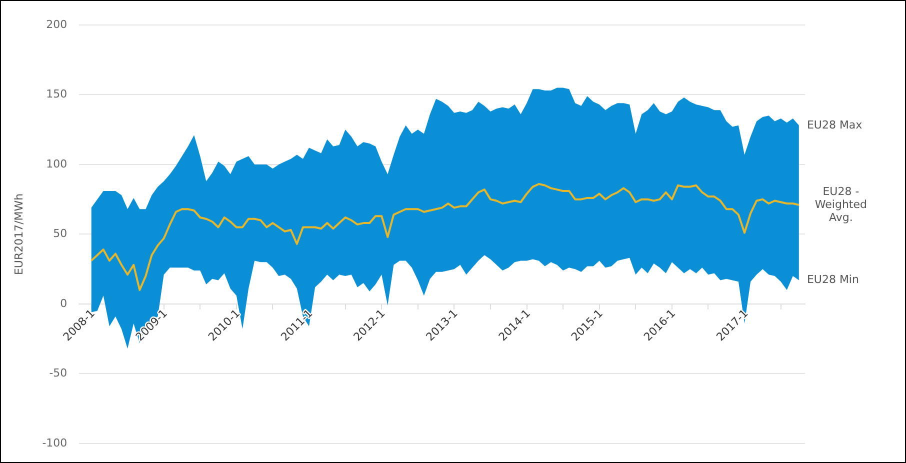  What do you see at coordinates (19, 234) in the screenshot?
I see `y-axis-title: EUR2017/MWh` at bounding box center [19, 234].